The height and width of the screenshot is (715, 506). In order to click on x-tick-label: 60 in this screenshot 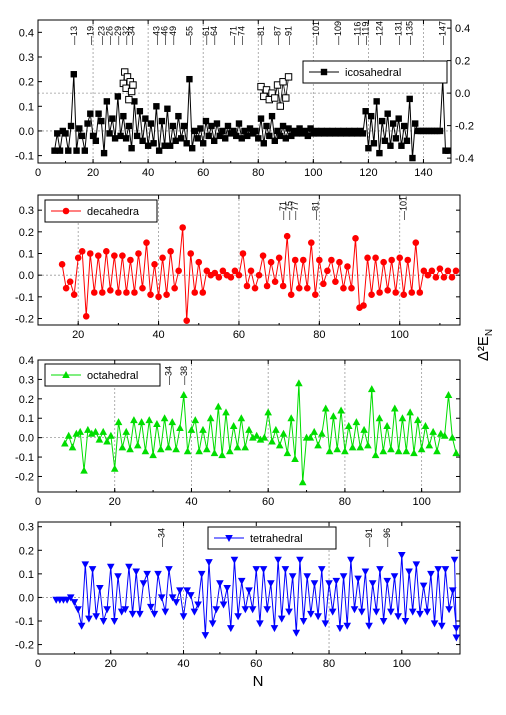, I will do `click(256, 664)`.